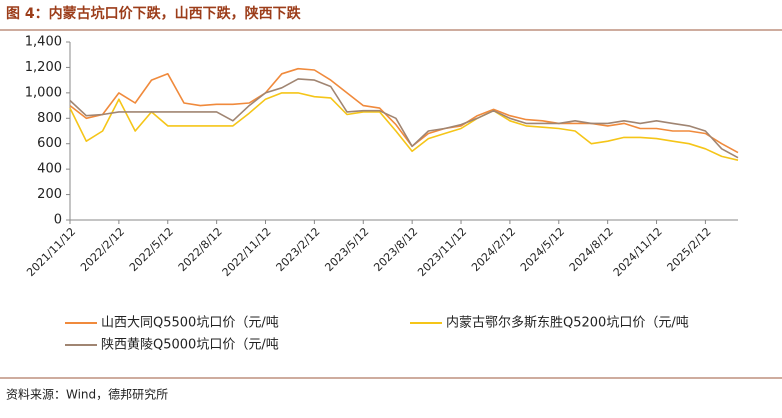 This screenshot has height=418, width=782. I want to click on y-tick-label: 600, so click(49, 143).